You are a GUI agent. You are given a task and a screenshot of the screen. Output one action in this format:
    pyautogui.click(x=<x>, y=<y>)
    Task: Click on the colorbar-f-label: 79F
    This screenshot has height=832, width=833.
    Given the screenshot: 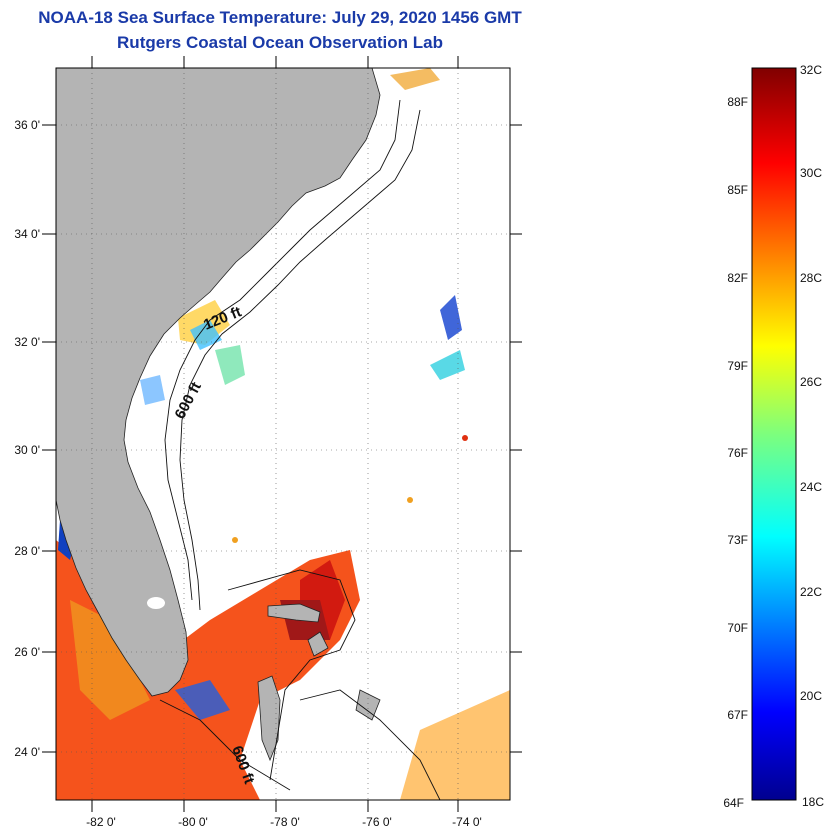 What is the action you would take?
    pyautogui.click(x=737, y=366)
    